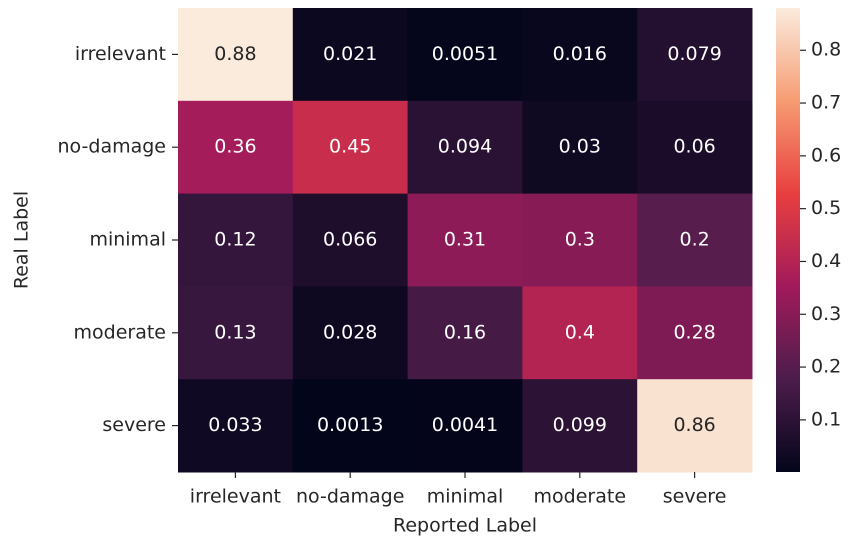 The height and width of the screenshot is (543, 860). I want to click on cell-label: 0.079, so click(694, 54).